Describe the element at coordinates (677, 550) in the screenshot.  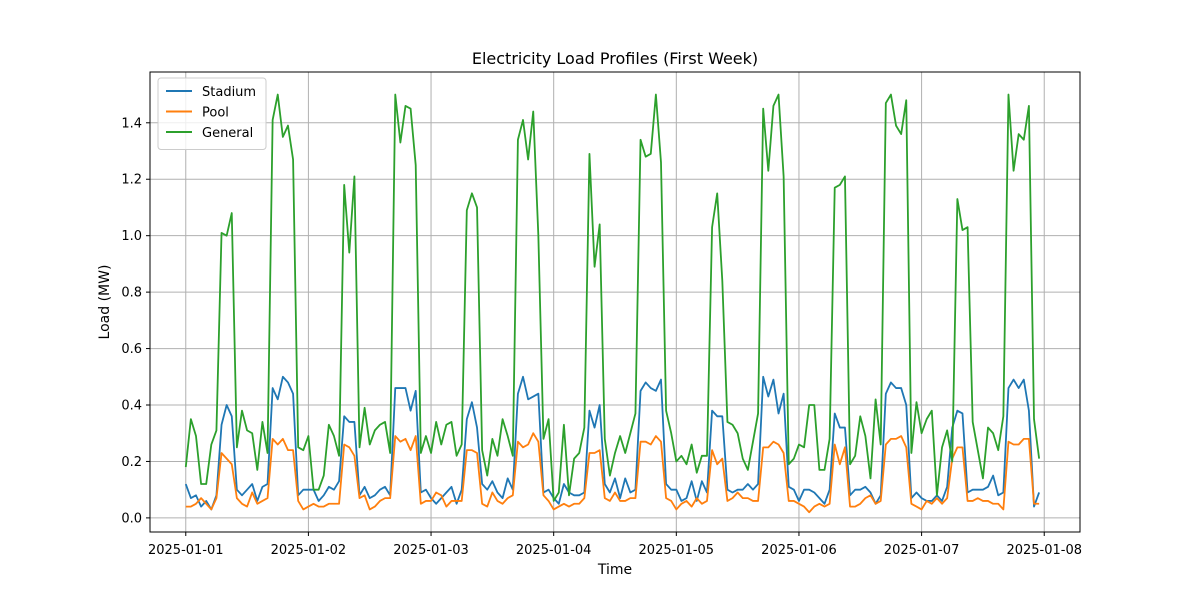
I see `x-tick-label: 2025-01-05` at that location.